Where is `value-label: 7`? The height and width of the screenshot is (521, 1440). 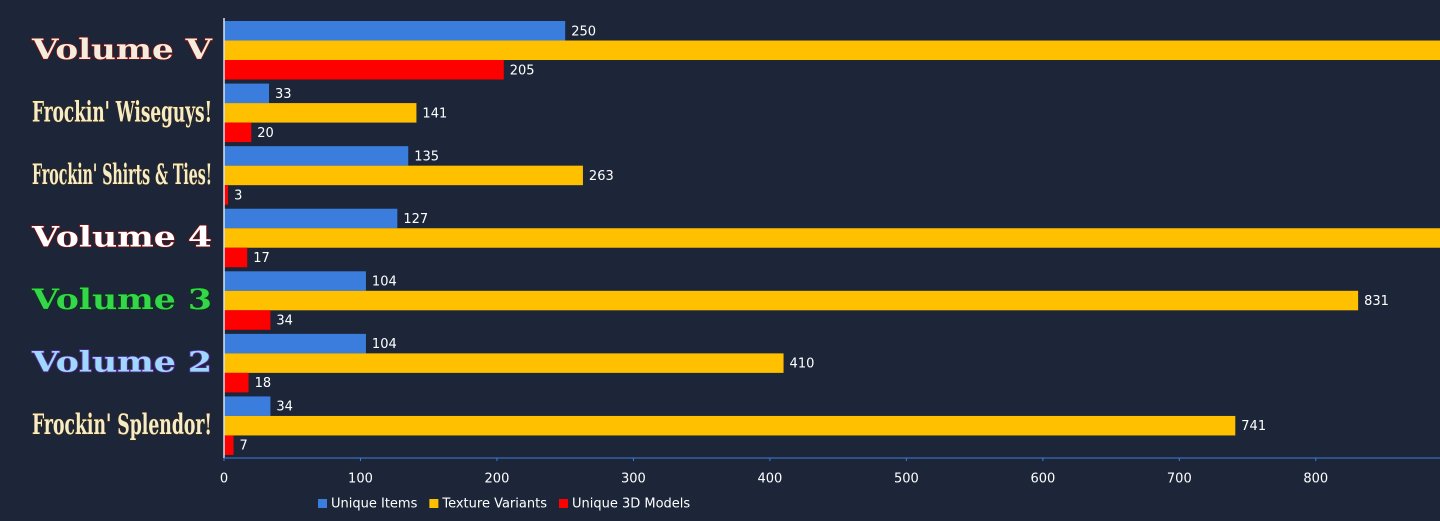 value-label: 7 is located at coordinates (244, 446).